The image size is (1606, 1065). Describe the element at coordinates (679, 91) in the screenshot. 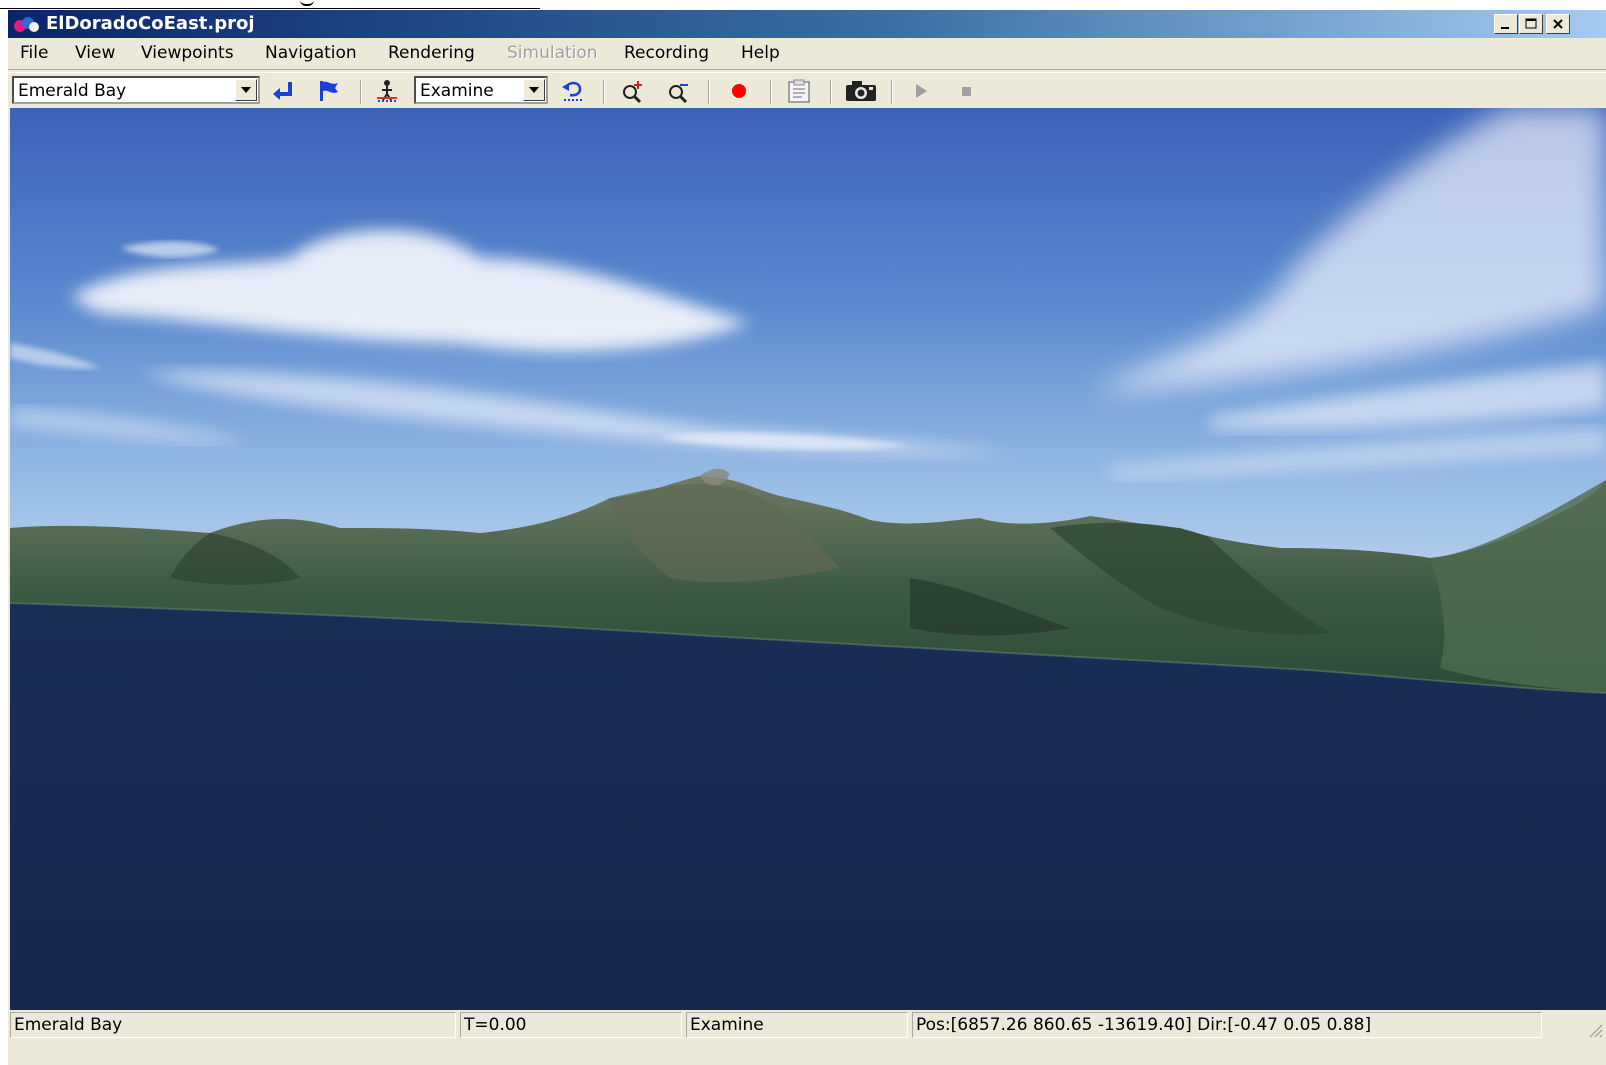

I see `zoom-out-icon` at that location.